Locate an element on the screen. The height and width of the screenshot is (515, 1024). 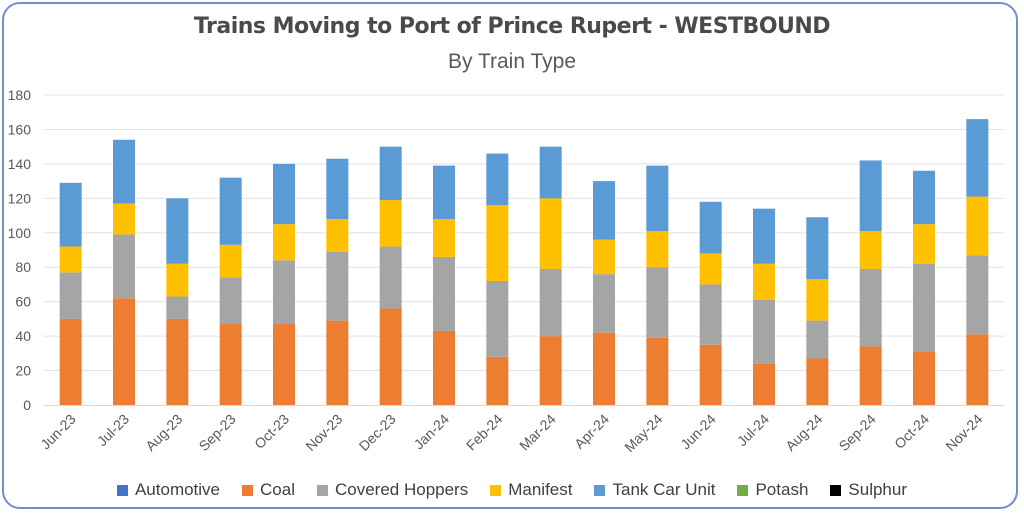
legend-item: Covered Hoppers is located at coordinates (392, 490).